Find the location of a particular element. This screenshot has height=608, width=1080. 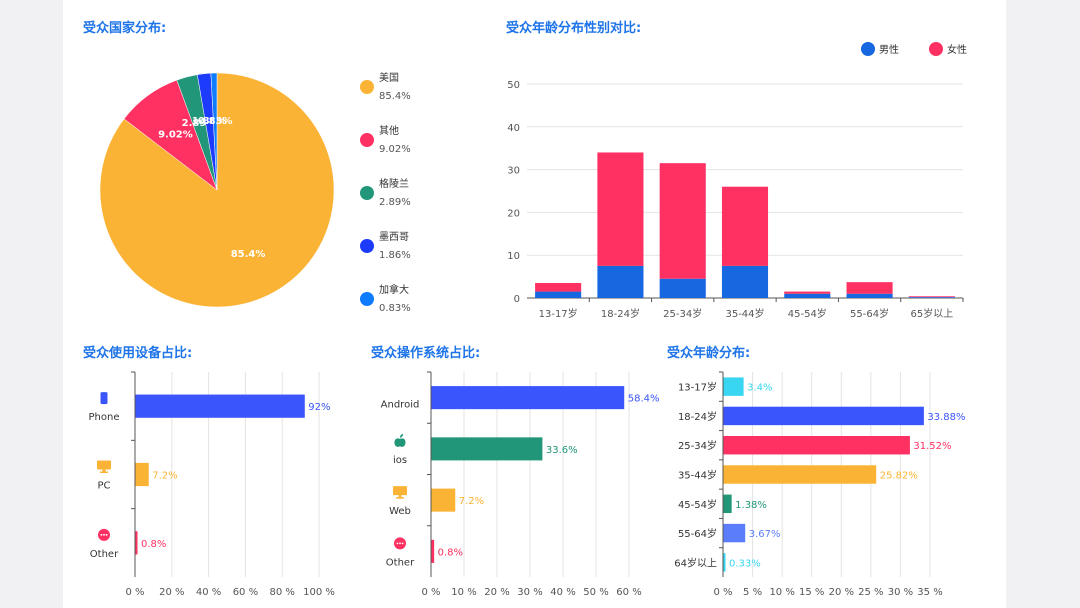

bar-value-label: 33.88% is located at coordinates (946, 417).